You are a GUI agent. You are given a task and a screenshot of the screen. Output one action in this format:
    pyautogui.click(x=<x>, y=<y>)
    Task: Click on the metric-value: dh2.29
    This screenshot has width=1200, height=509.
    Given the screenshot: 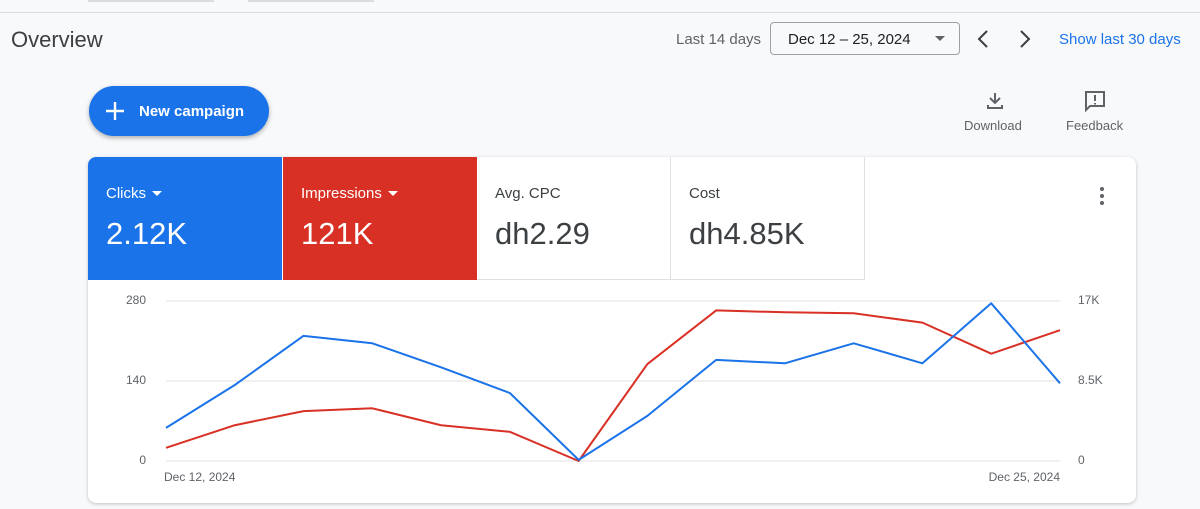 What is the action you would take?
    pyautogui.click(x=542, y=233)
    